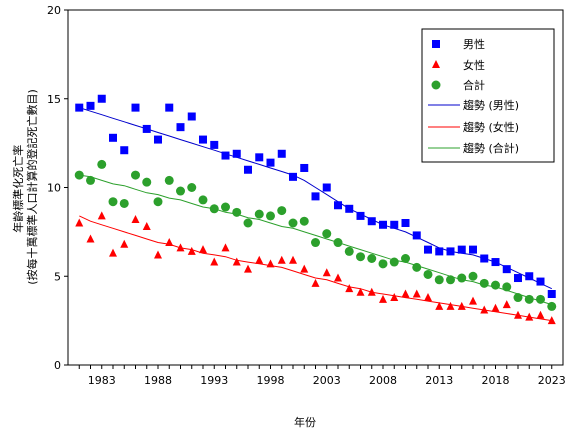 The image size is (583, 442). I want to click on y-tick-label: 0, so click(57, 365).